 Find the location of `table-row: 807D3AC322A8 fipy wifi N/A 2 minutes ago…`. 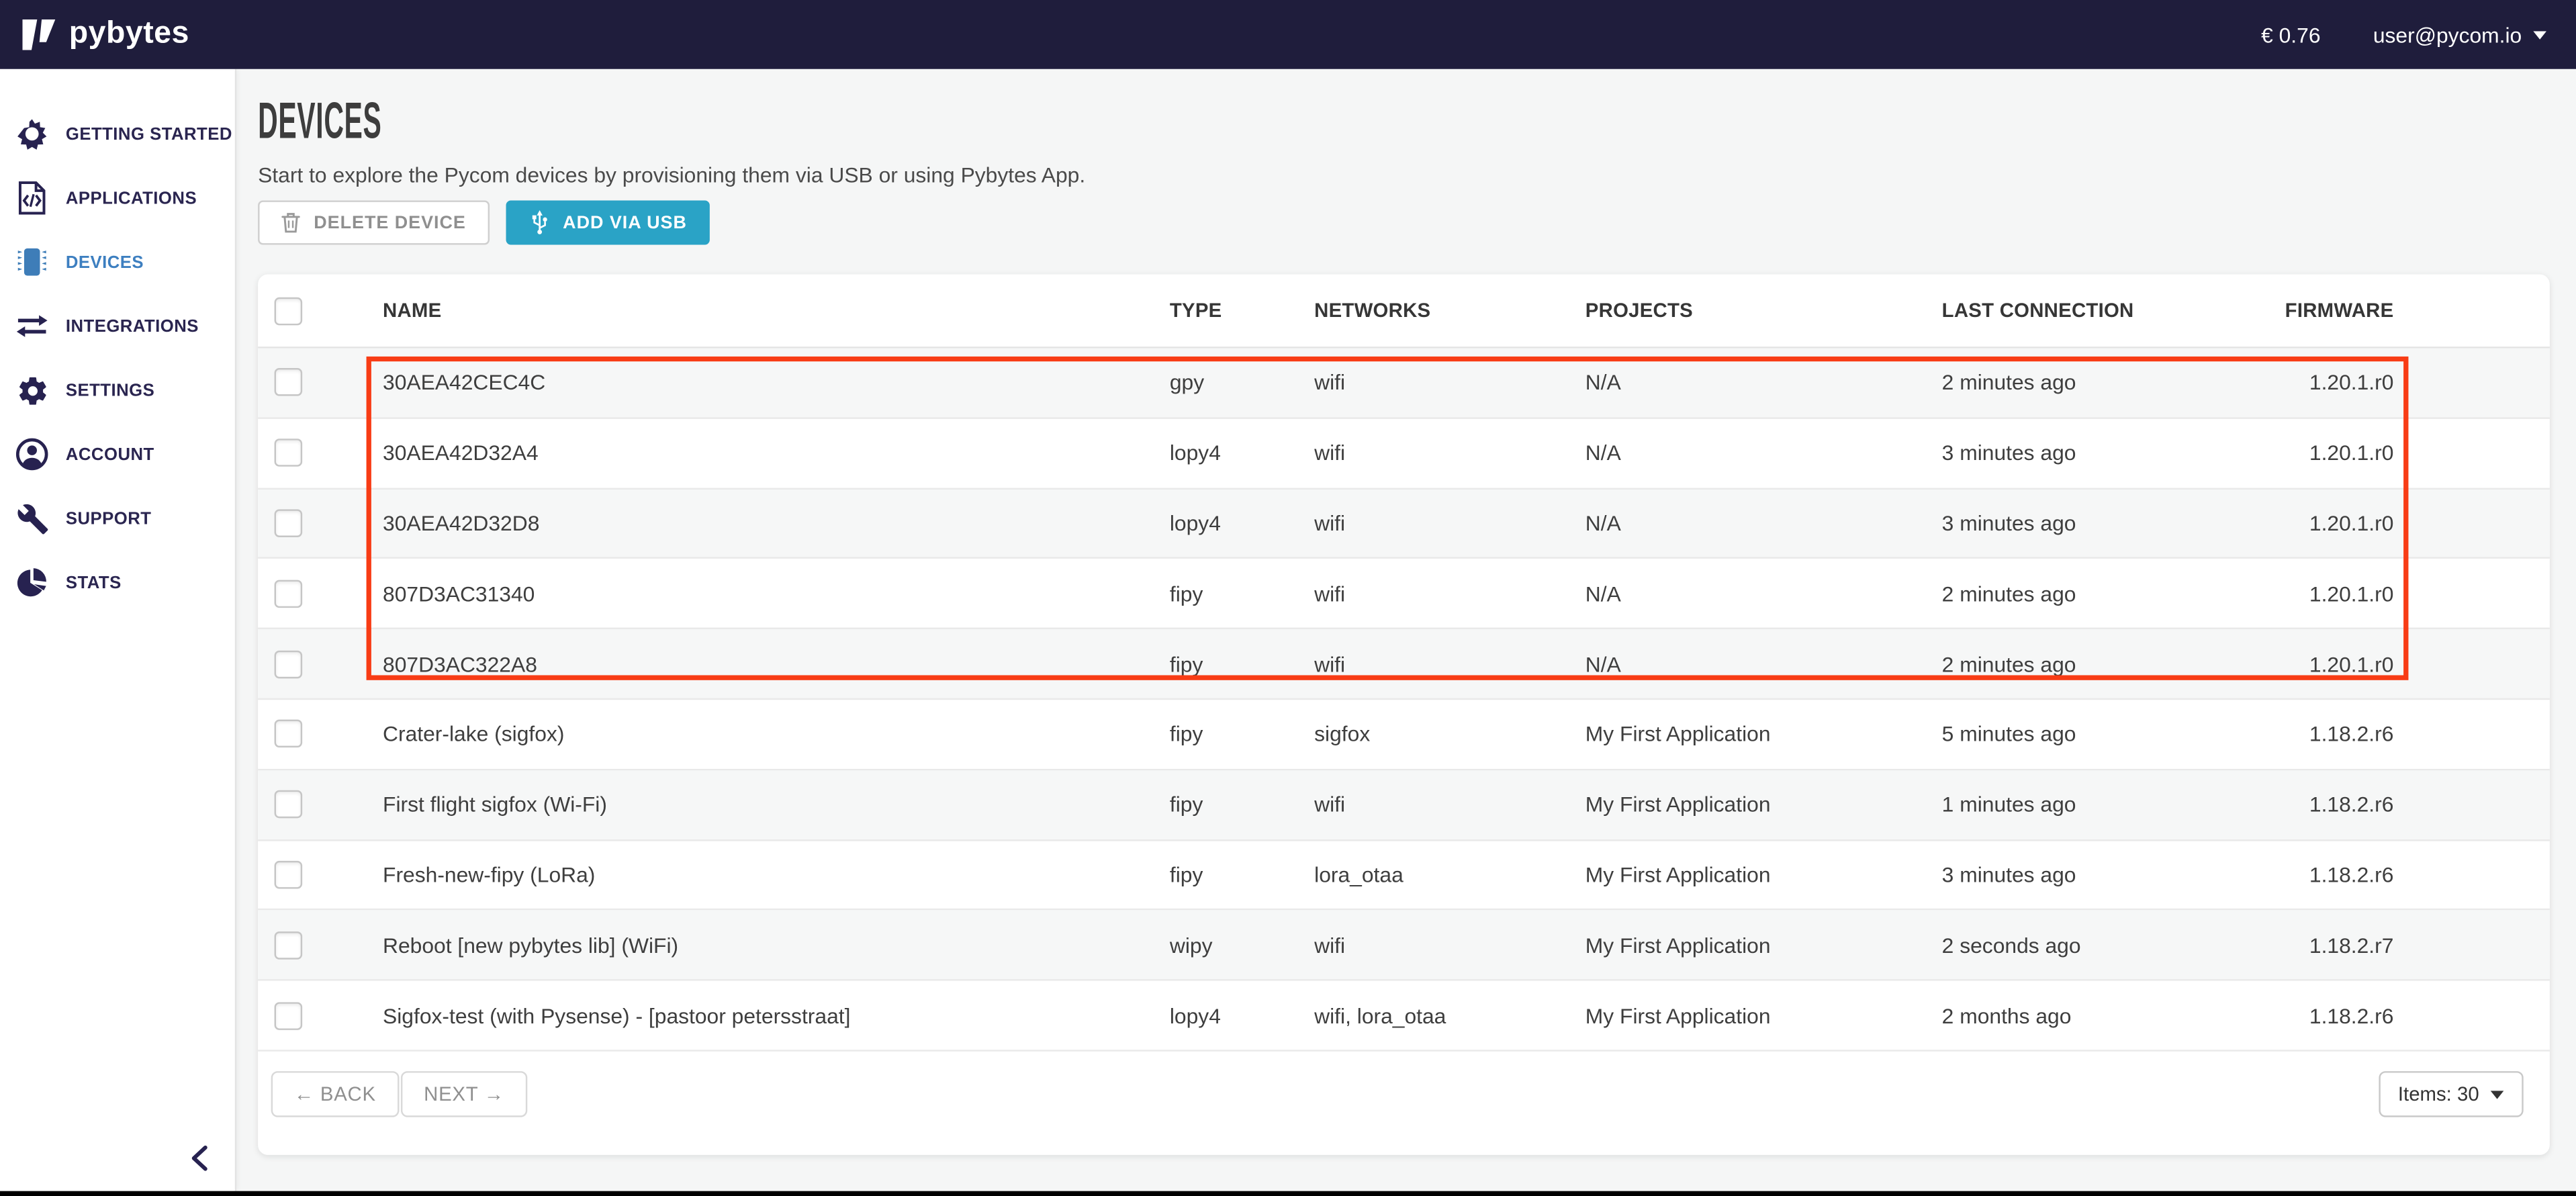

table-row: 807D3AC322A8 fipy wifi N/A 2 minutes ago… is located at coordinates (1404, 664).